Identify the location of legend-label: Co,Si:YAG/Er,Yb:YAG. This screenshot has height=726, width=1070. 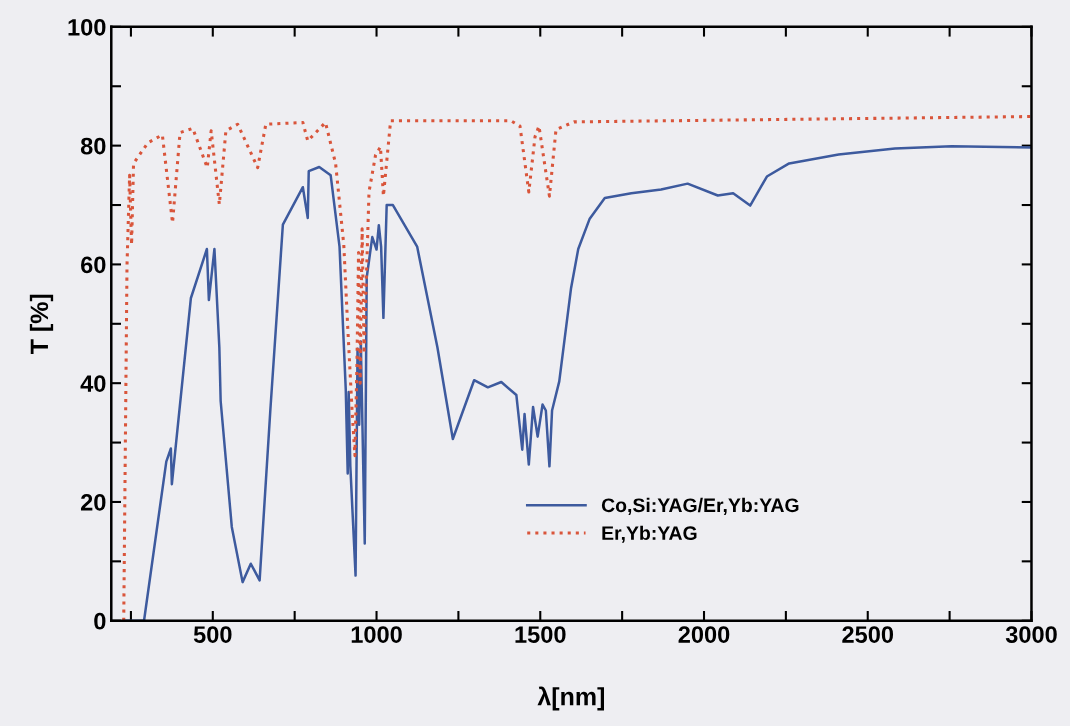
(700, 506).